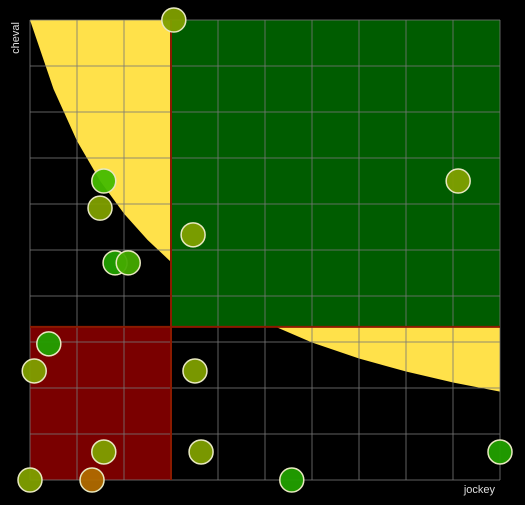 The image size is (525, 505). Describe the element at coordinates (16, 38) in the screenshot. I see `y-axis-label: cheval` at that location.